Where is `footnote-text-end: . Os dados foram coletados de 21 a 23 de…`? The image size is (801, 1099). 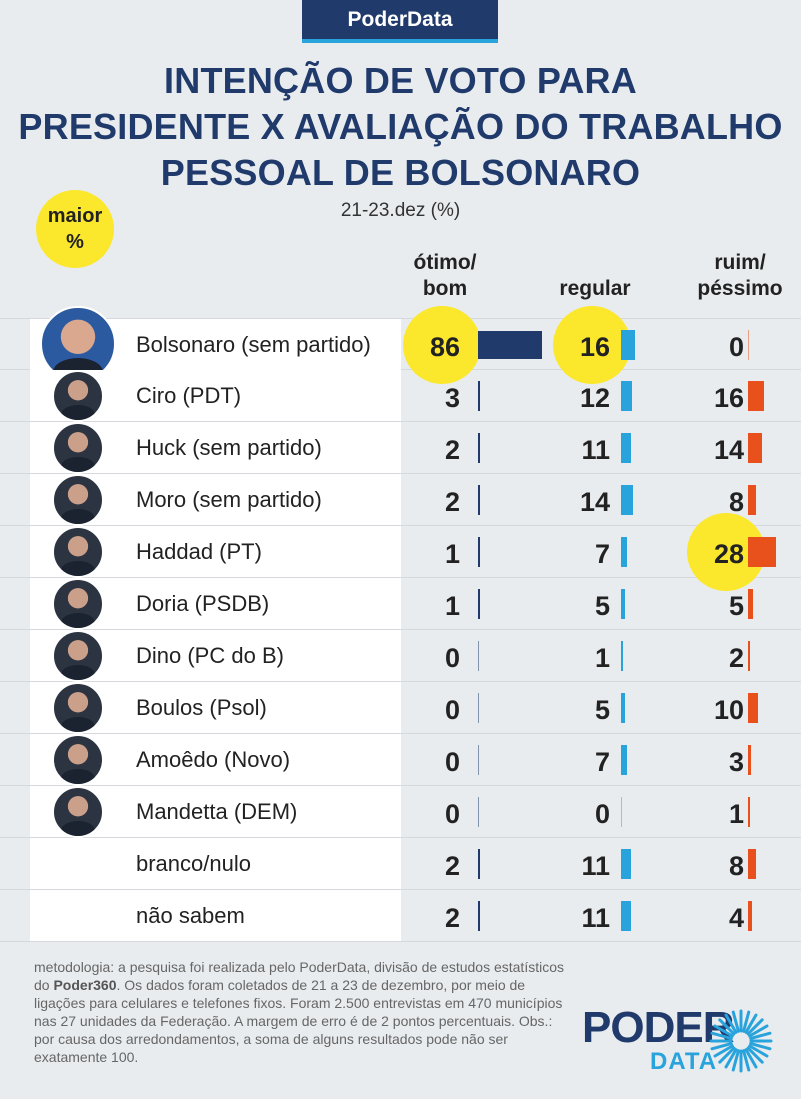 footnote-text-end: . Os dados foram coletados de 21 a 23 de… is located at coordinates (298, 1021).